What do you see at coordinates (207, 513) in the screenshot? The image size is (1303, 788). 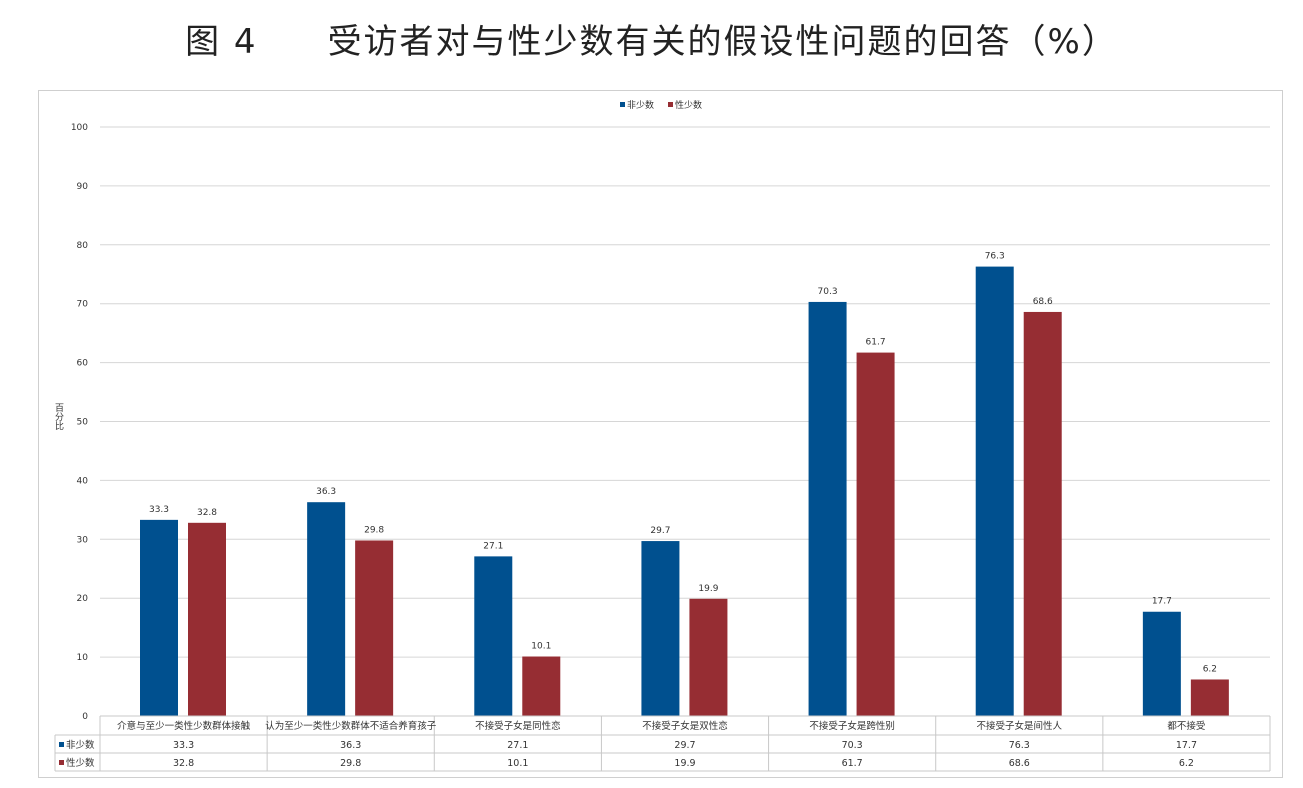 I see `data-label: 32.8` at bounding box center [207, 513].